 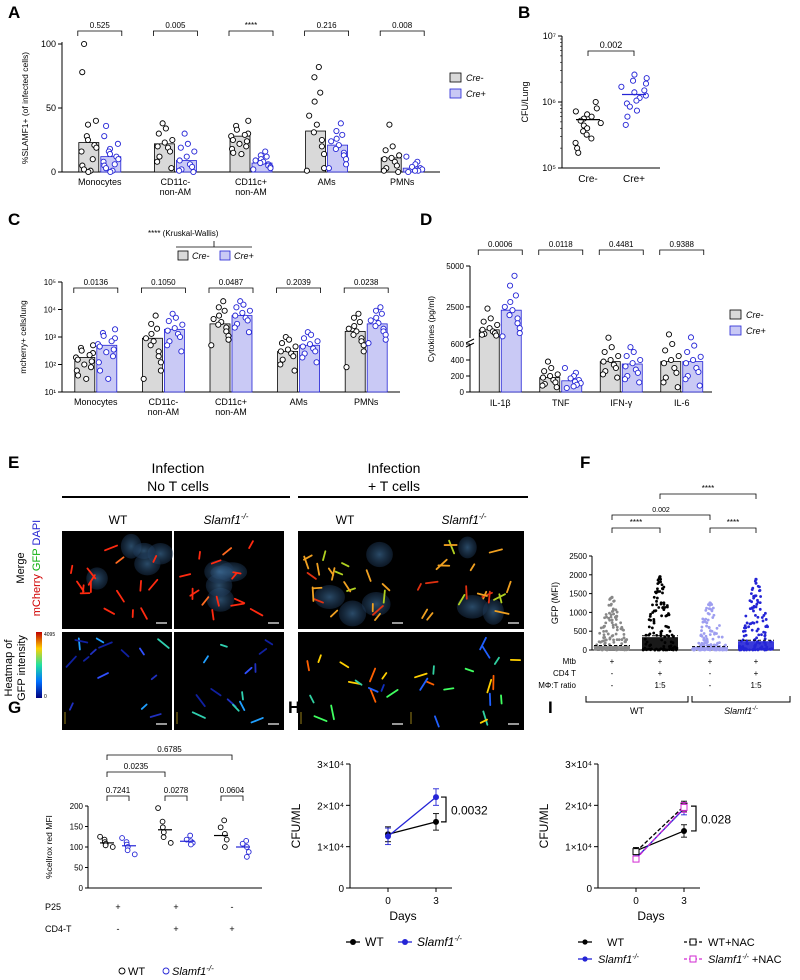 What do you see at coordinates (680, 951) in the screenshot?
I see `legend-i: WT Slamf1-/- WT+NAC Slamf1-/- +NAC` at bounding box center [680, 951].